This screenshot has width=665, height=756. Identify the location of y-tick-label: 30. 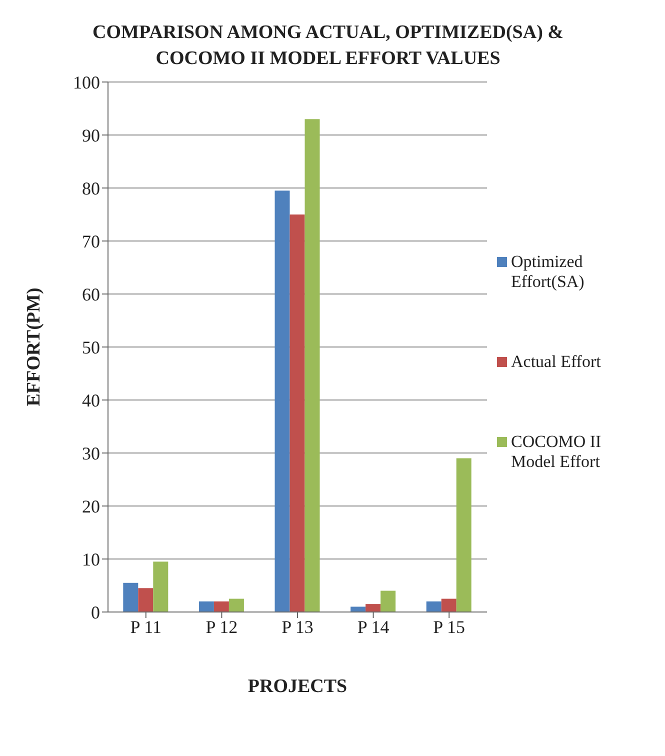
(91, 453).